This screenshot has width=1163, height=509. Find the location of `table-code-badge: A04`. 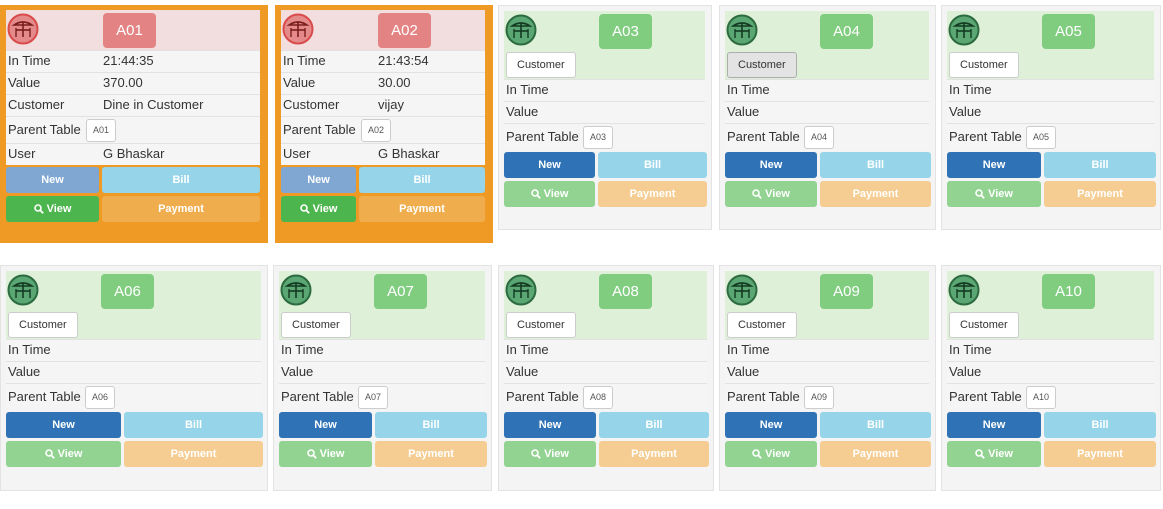

table-code-badge: A04 is located at coordinates (846, 31).